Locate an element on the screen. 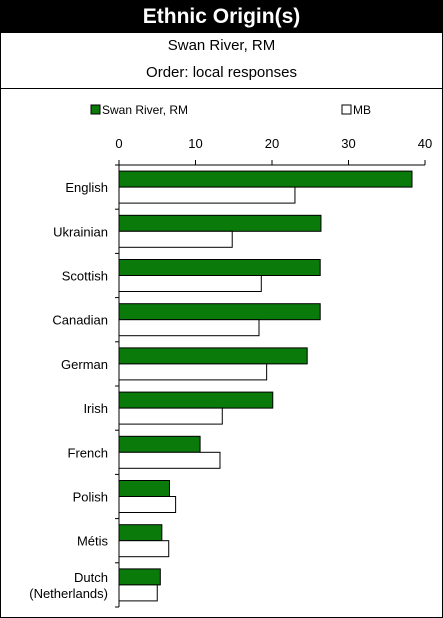 The width and height of the screenshot is (443, 618). category-label: French is located at coordinates (88, 452).